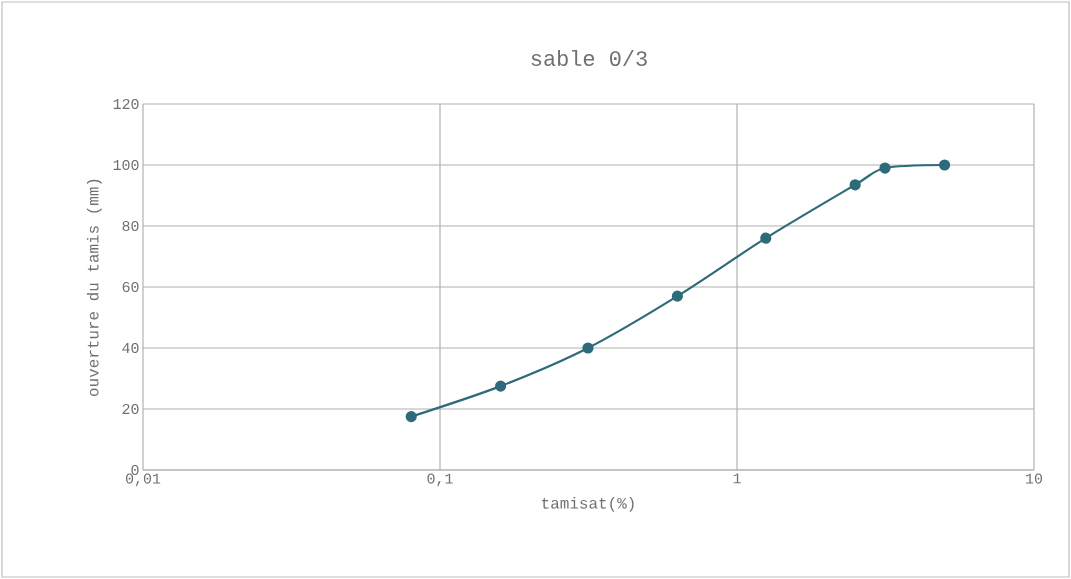 Image resolution: width=1071 pixels, height=579 pixels. Describe the element at coordinates (737, 478) in the screenshot. I see `x-tick-label: 1` at that location.